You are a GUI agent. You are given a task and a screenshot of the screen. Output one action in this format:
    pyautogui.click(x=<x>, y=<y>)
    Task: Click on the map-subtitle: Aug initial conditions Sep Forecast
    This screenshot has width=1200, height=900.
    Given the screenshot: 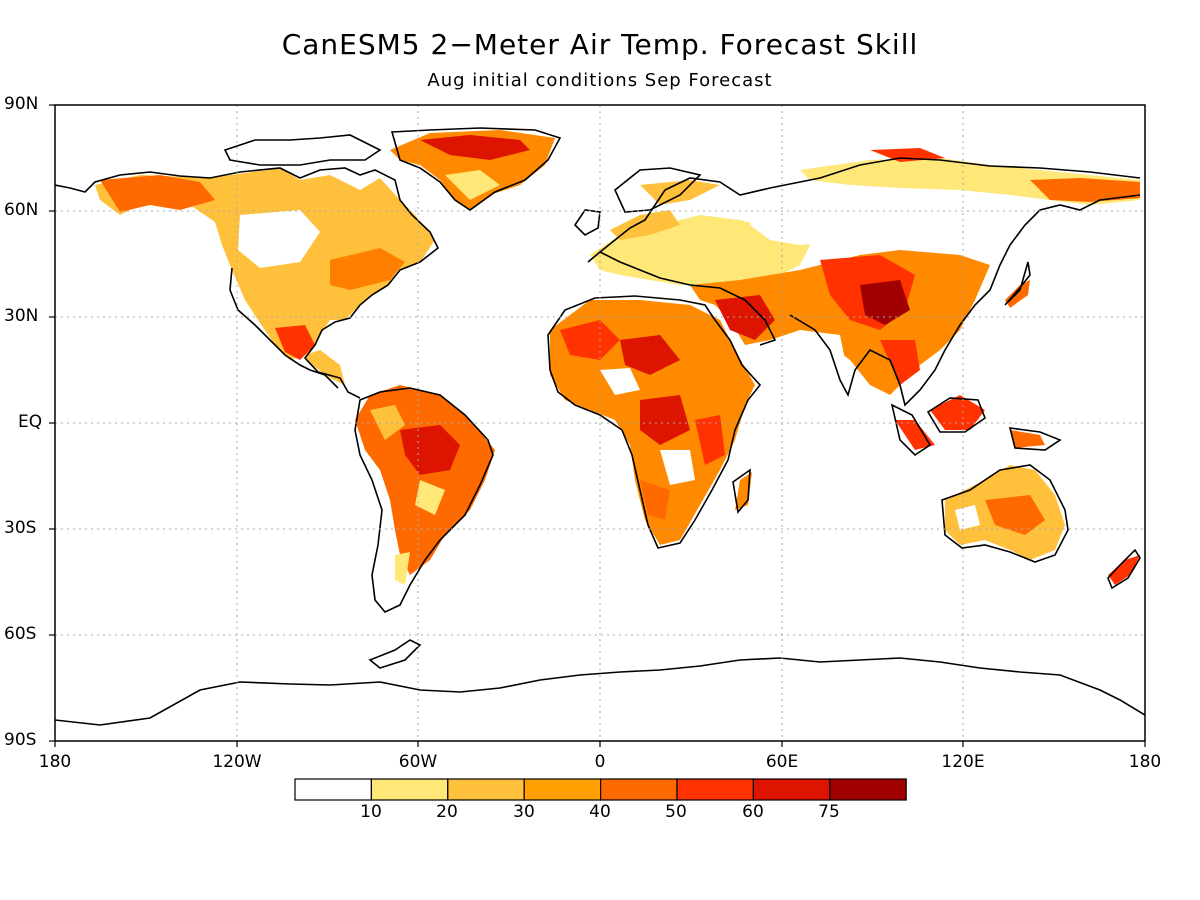 What is the action you would take?
    pyautogui.click(x=600, y=80)
    